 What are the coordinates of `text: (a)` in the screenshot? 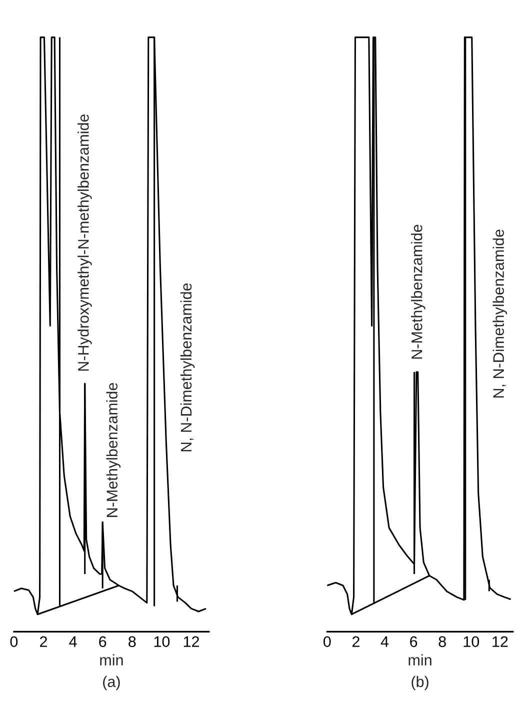 It's located at (111, 683).